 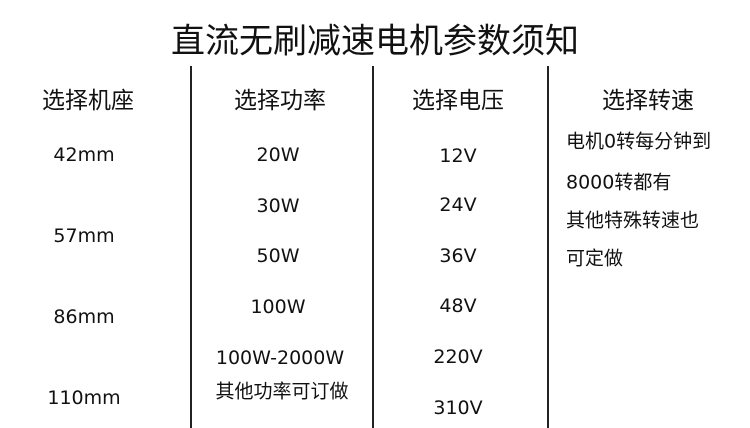 I want to click on power-value: 30W, so click(x=278, y=206).